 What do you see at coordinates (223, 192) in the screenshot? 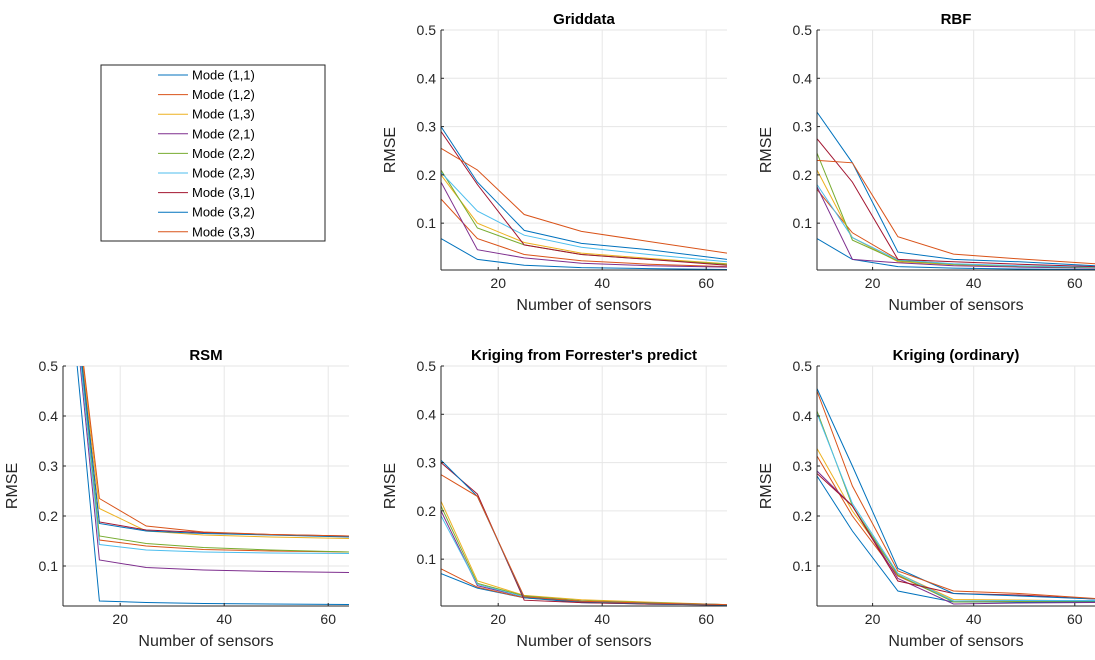
I see `legend-label: Mode (3,1)` at bounding box center [223, 192].